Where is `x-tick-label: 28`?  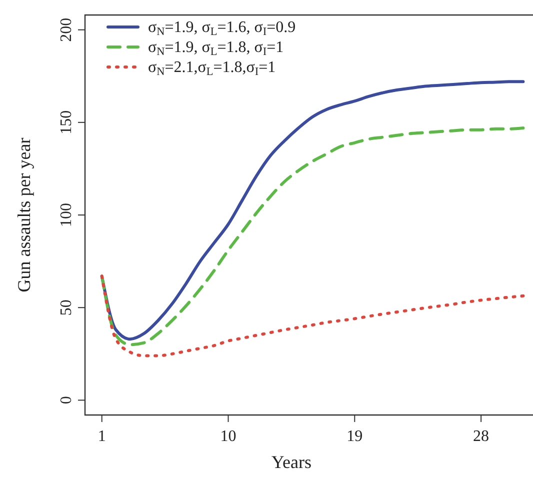 x-tick-label: 28 is located at coordinates (481, 436).